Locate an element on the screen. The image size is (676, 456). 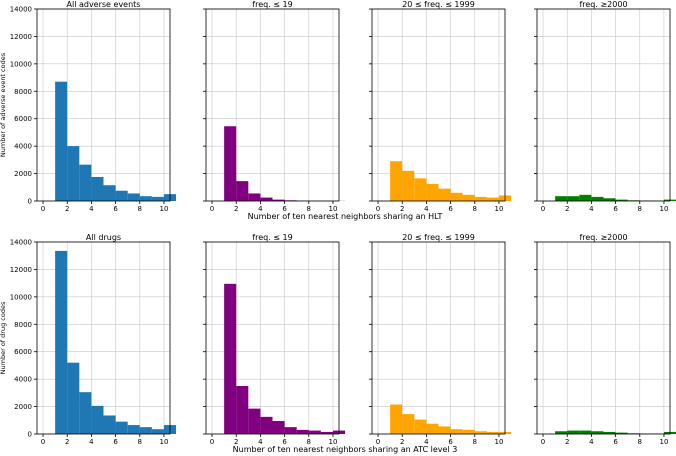
panel-1-3: 0 2 4 6 8 10 20 ≤ freq. ≤ 1999 is located at coordinates (440, 106).